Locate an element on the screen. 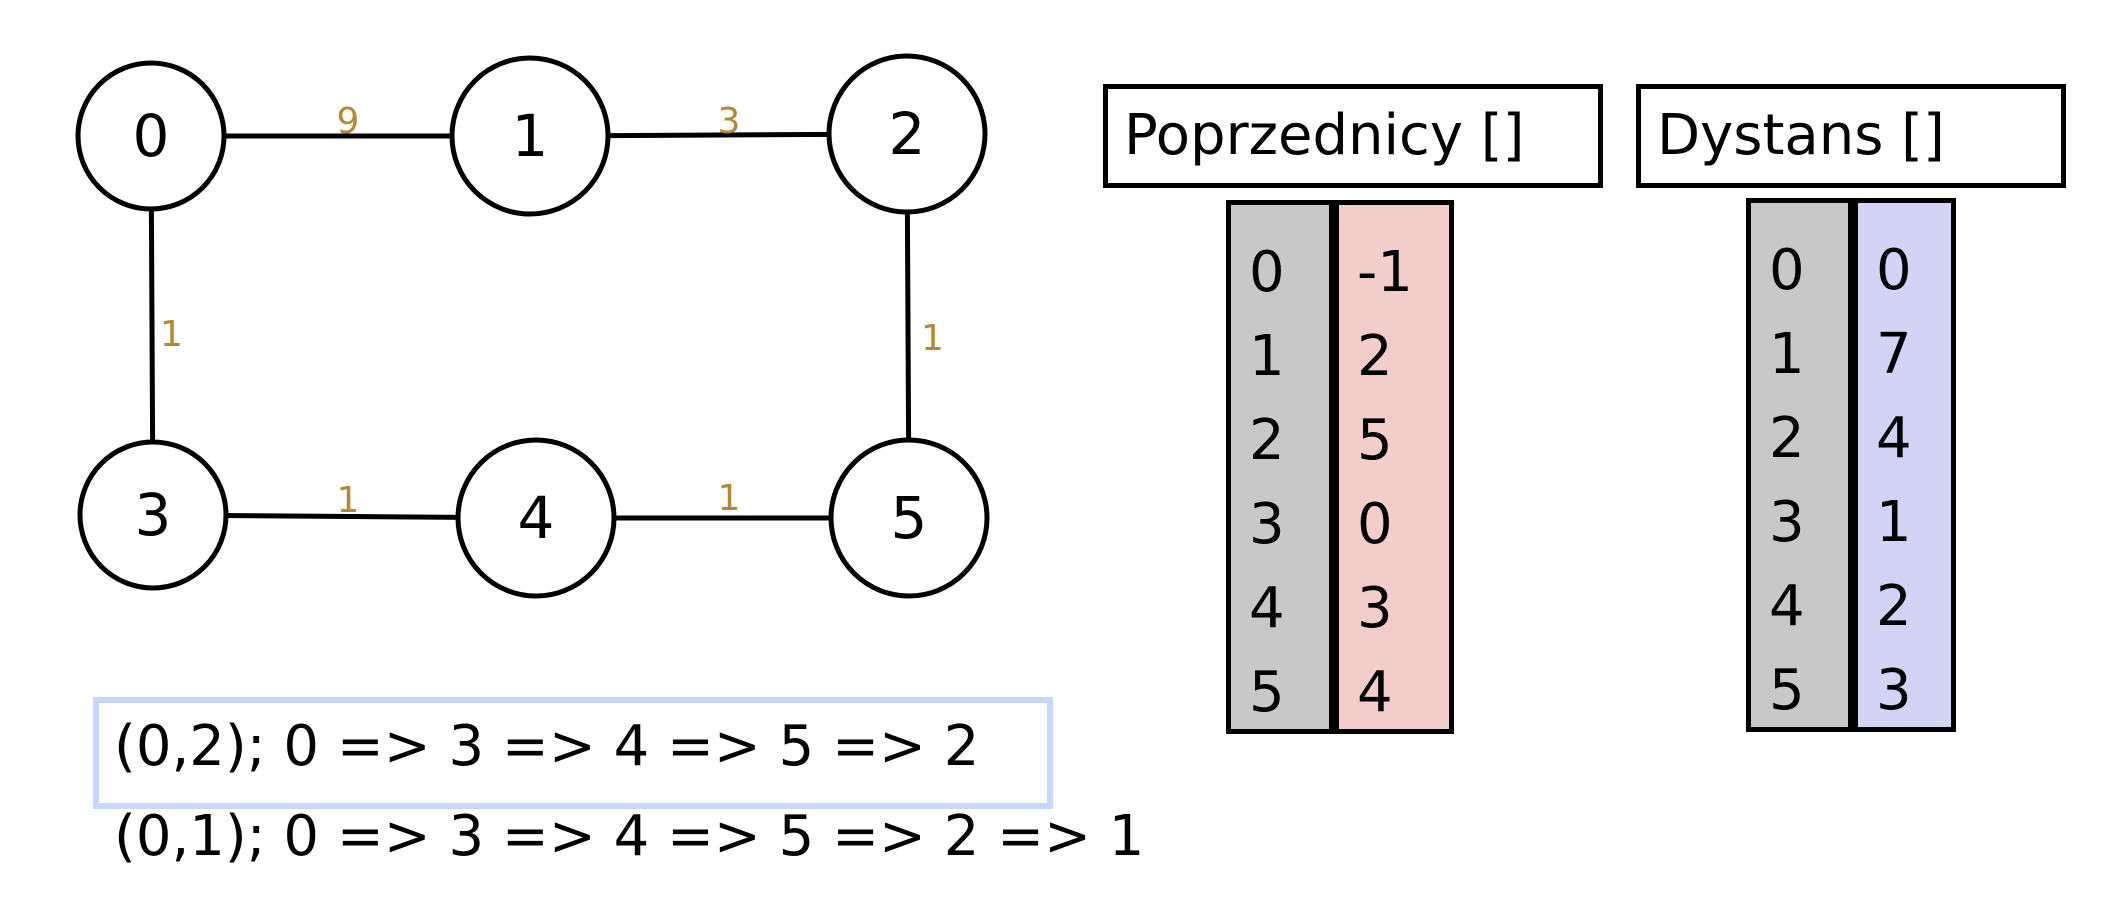  poprzednicy-value-cell: 0 is located at coordinates (1375, 524).